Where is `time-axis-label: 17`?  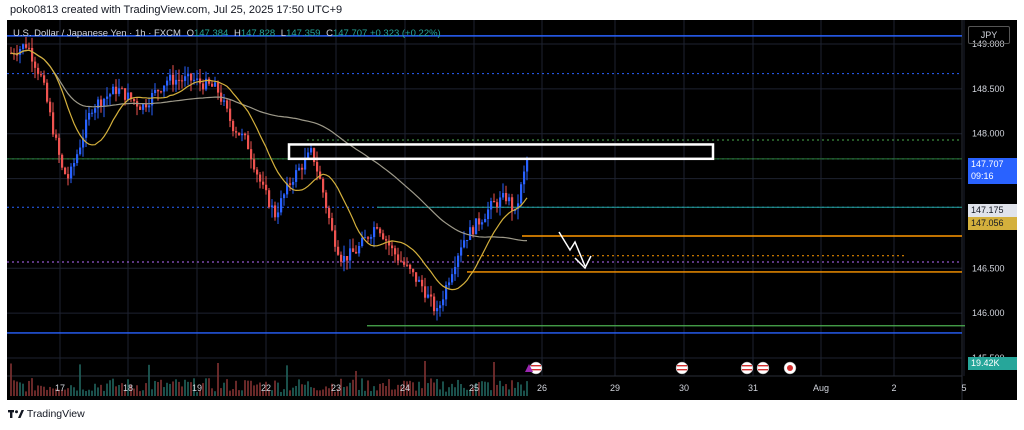
time-axis-label: 17 is located at coordinates (60, 388).